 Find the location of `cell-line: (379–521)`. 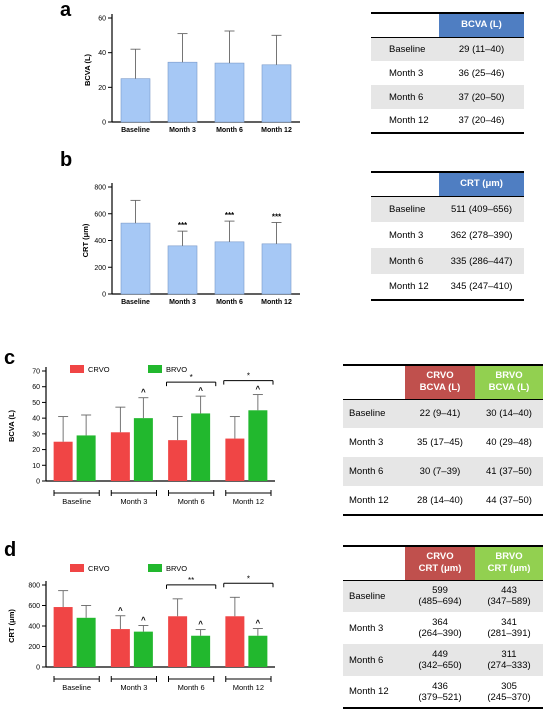

cell-line: (379–521) is located at coordinates (440, 697).